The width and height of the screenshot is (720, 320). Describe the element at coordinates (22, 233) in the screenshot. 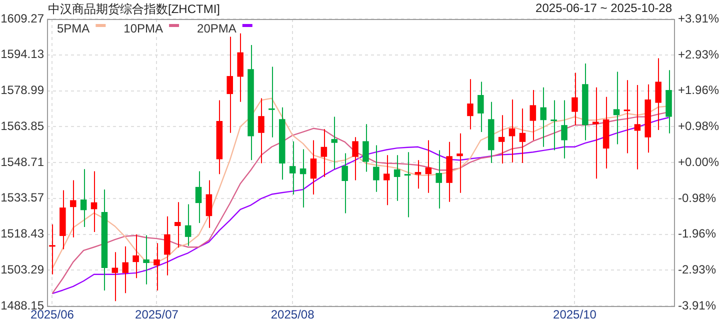

I see `y-tick-label: 1518.43` at that location.